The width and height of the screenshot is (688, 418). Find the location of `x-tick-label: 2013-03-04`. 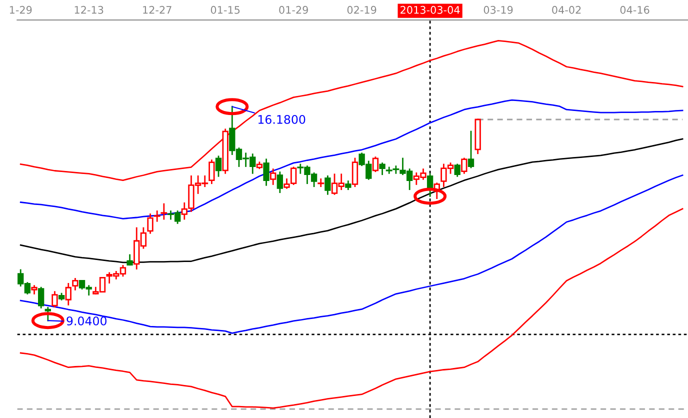

x-tick-label: 2013-03-04 is located at coordinates (430, 10).